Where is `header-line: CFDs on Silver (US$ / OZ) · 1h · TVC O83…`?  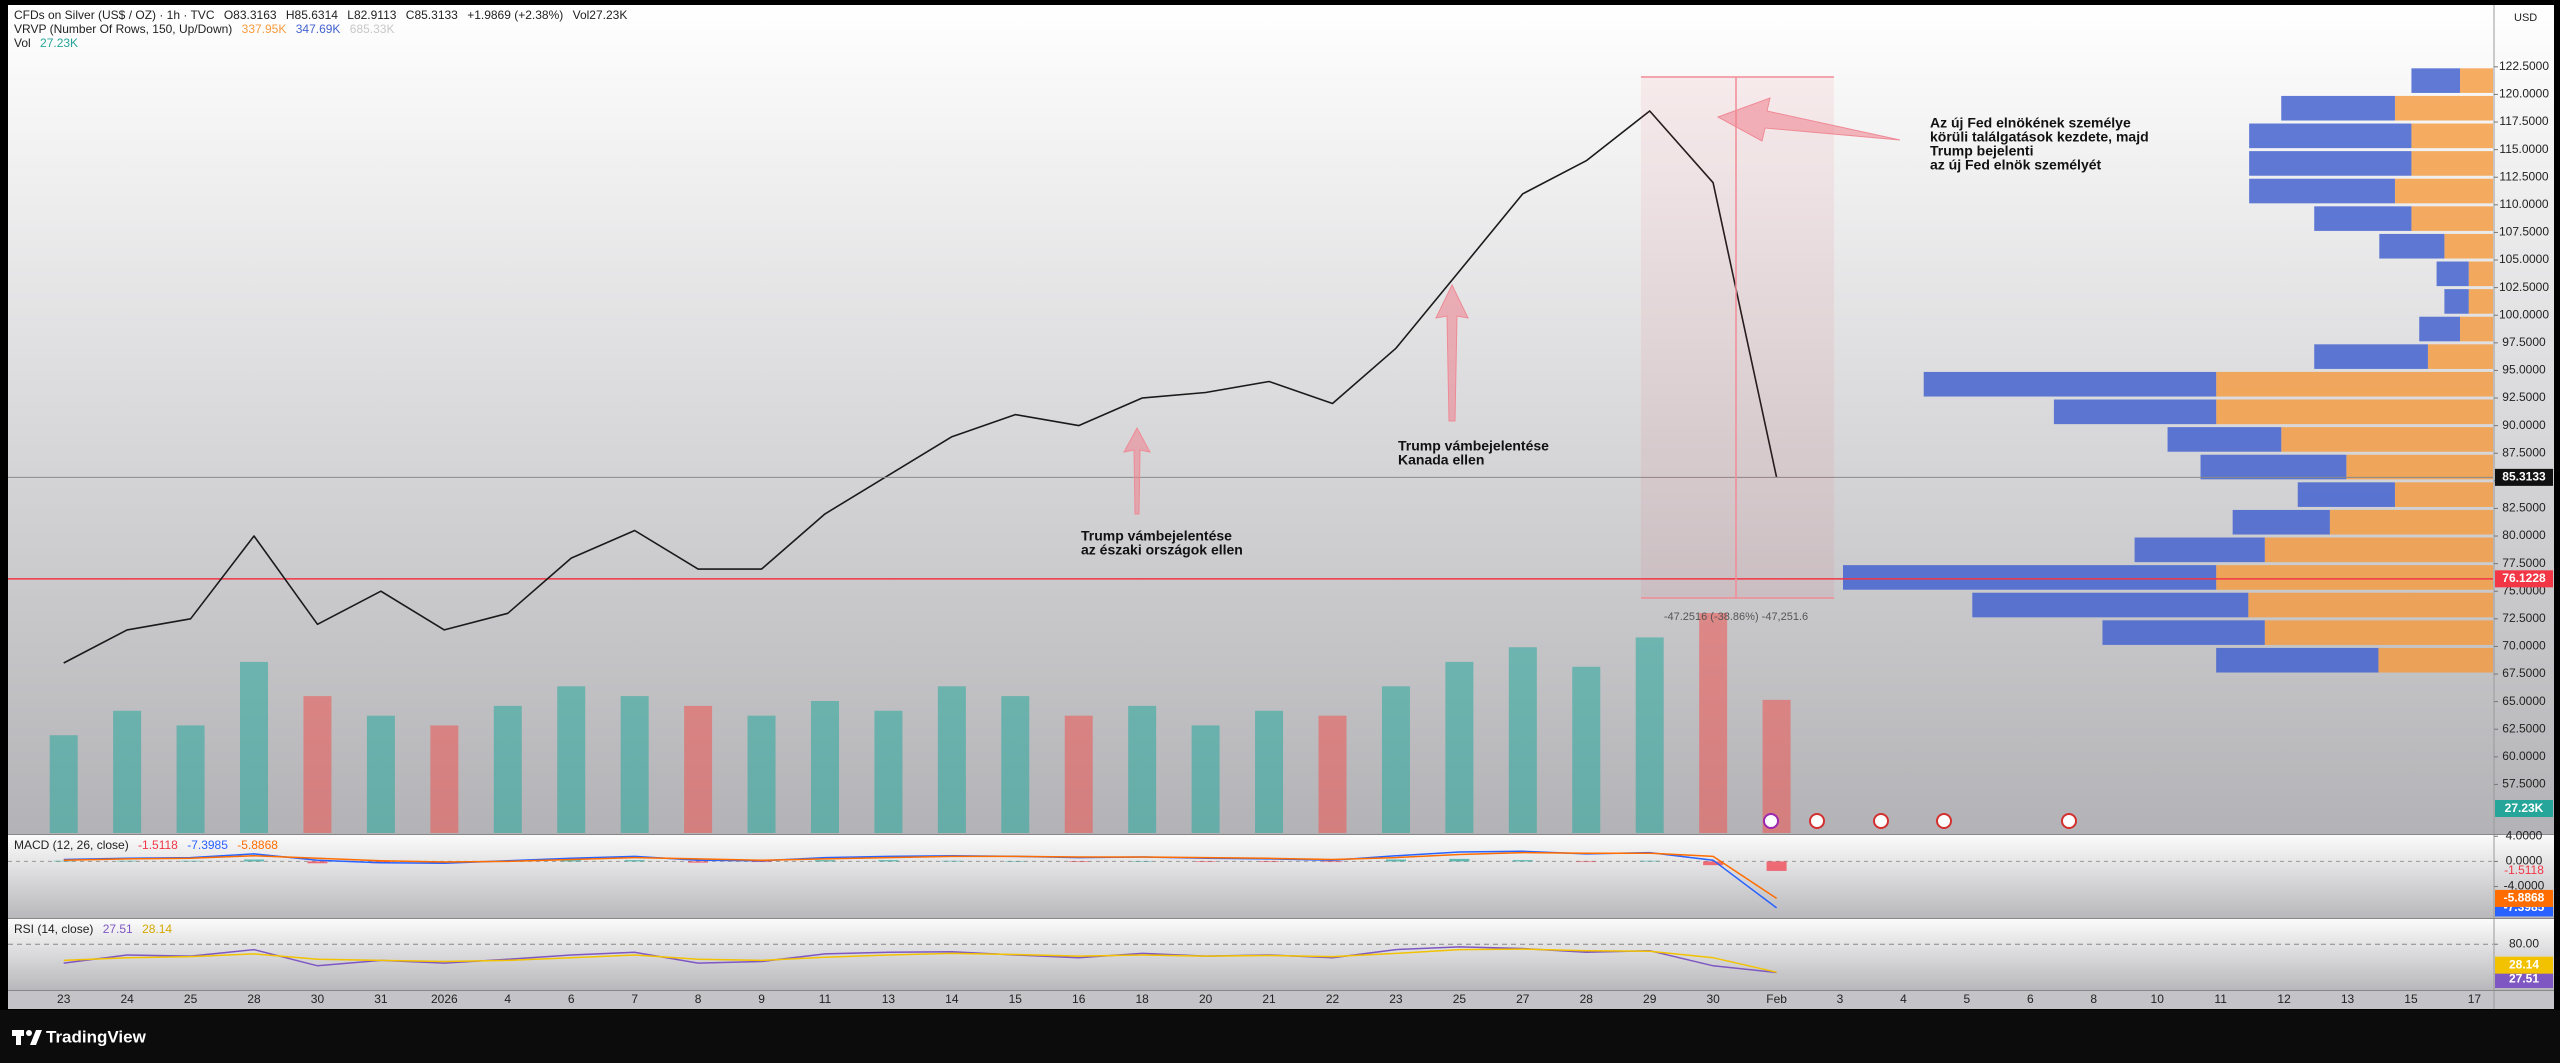
header-line: CFDs on Silver (US$ / OZ) · 1h · TVC O83… is located at coordinates (320, 15).